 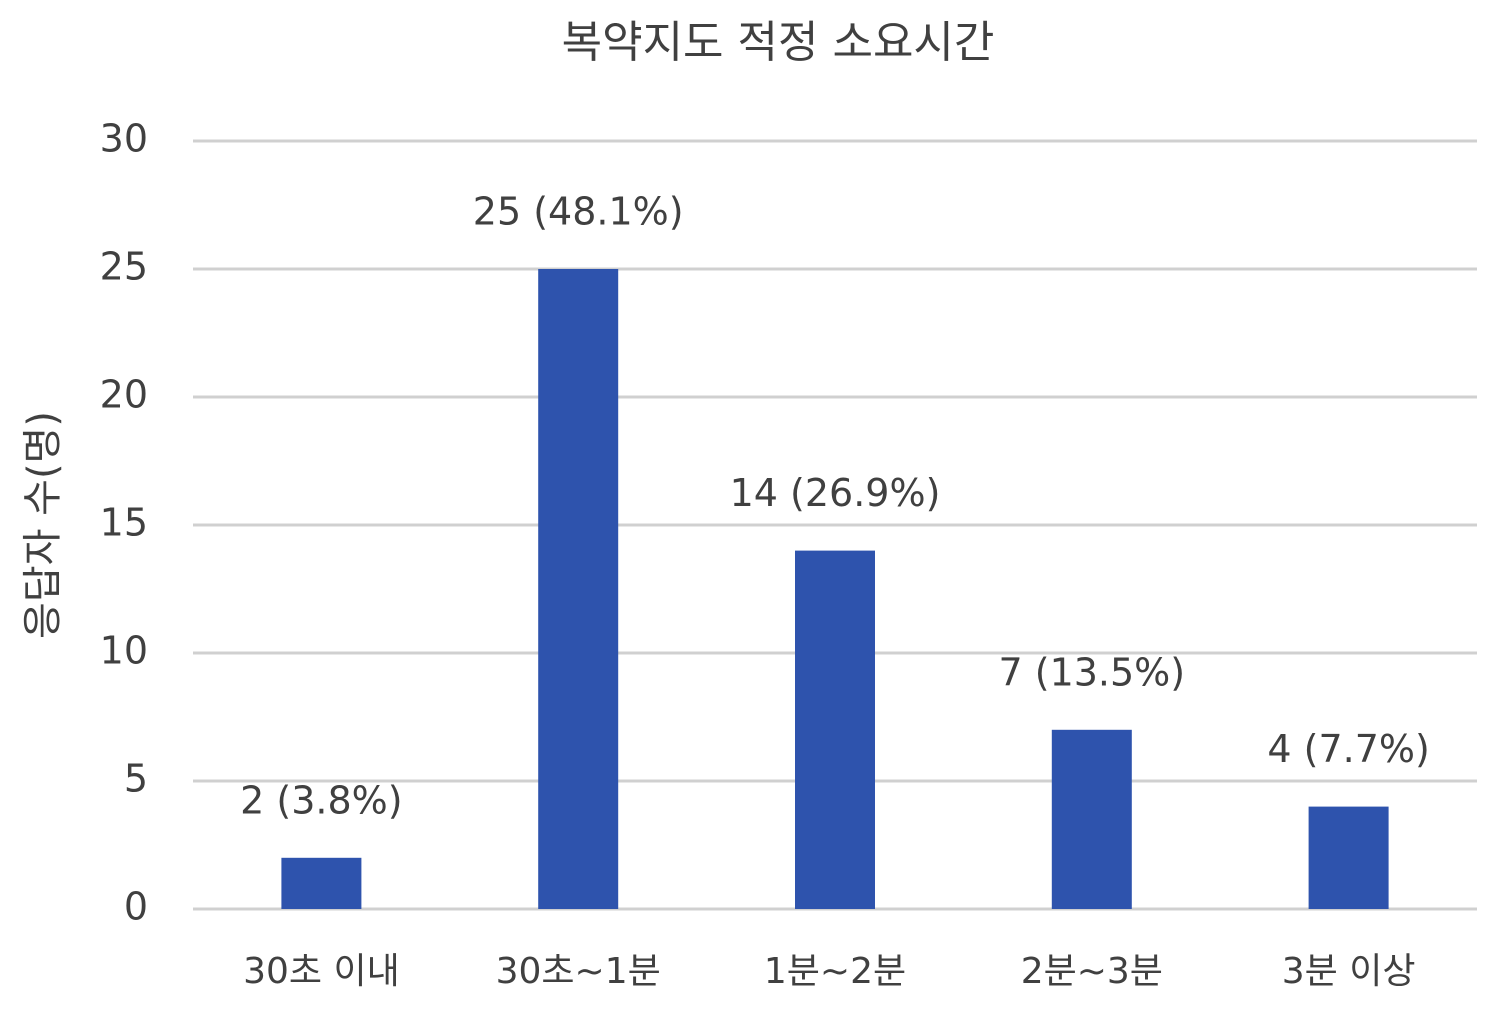 I want to click on data-label: 2 (3.8%), so click(x=321, y=800).